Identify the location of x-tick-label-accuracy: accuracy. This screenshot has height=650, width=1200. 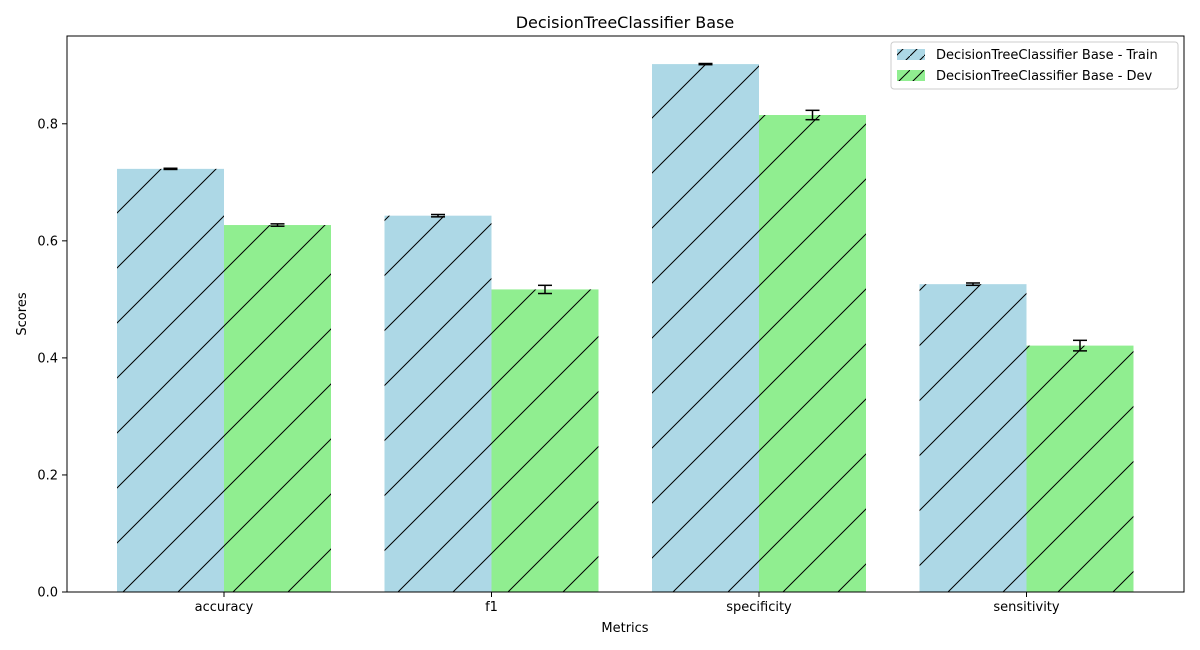
(224, 607).